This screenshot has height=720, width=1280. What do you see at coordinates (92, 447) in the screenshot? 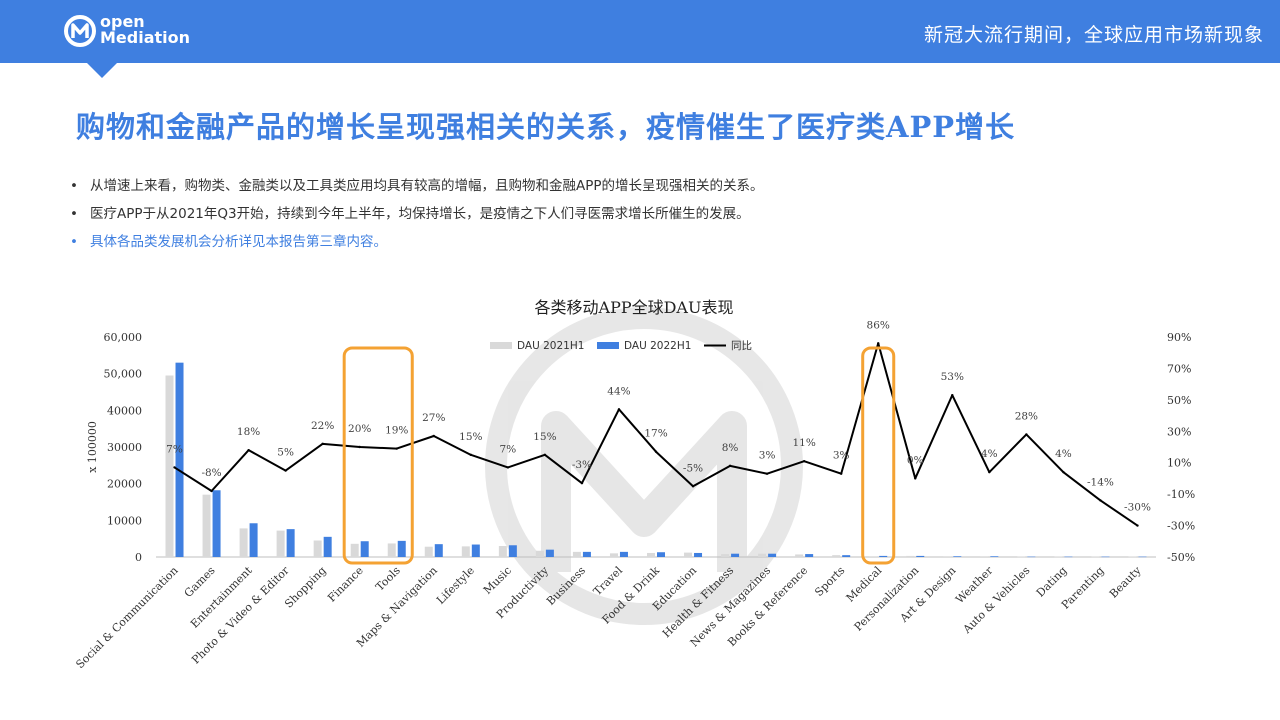
I see `y-axis-label: x 100000` at bounding box center [92, 447].